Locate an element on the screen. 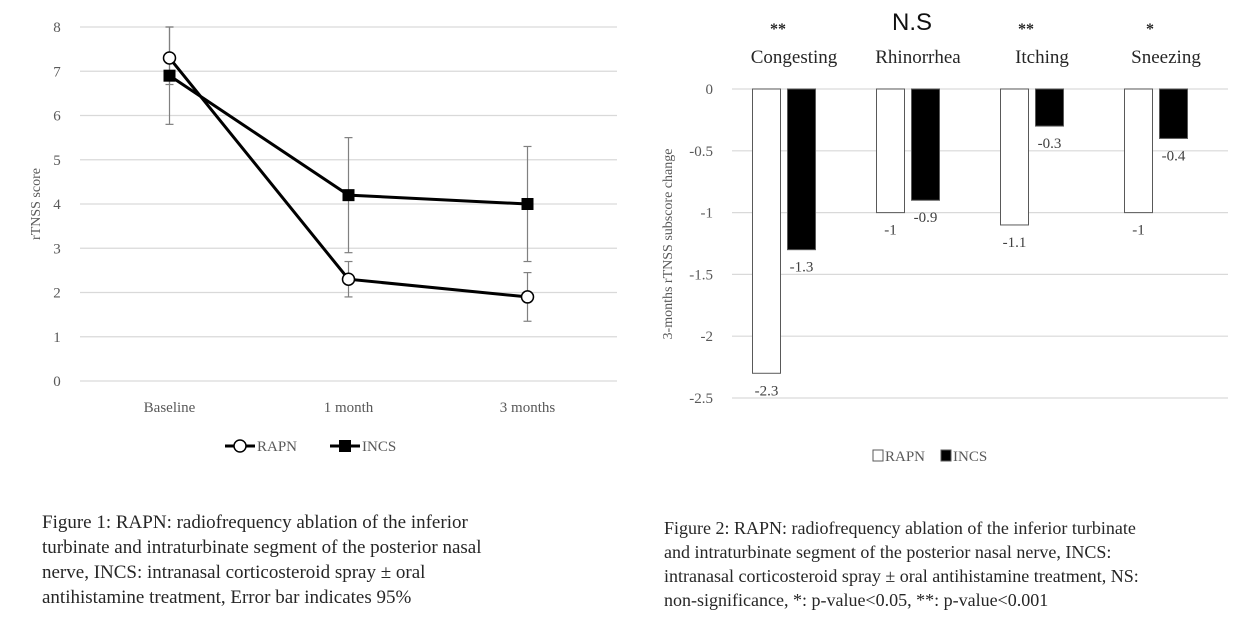 Image resolution: width=1240 pixels, height=619 pixels. data-label: -2.3 is located at coordinates (767, 391).